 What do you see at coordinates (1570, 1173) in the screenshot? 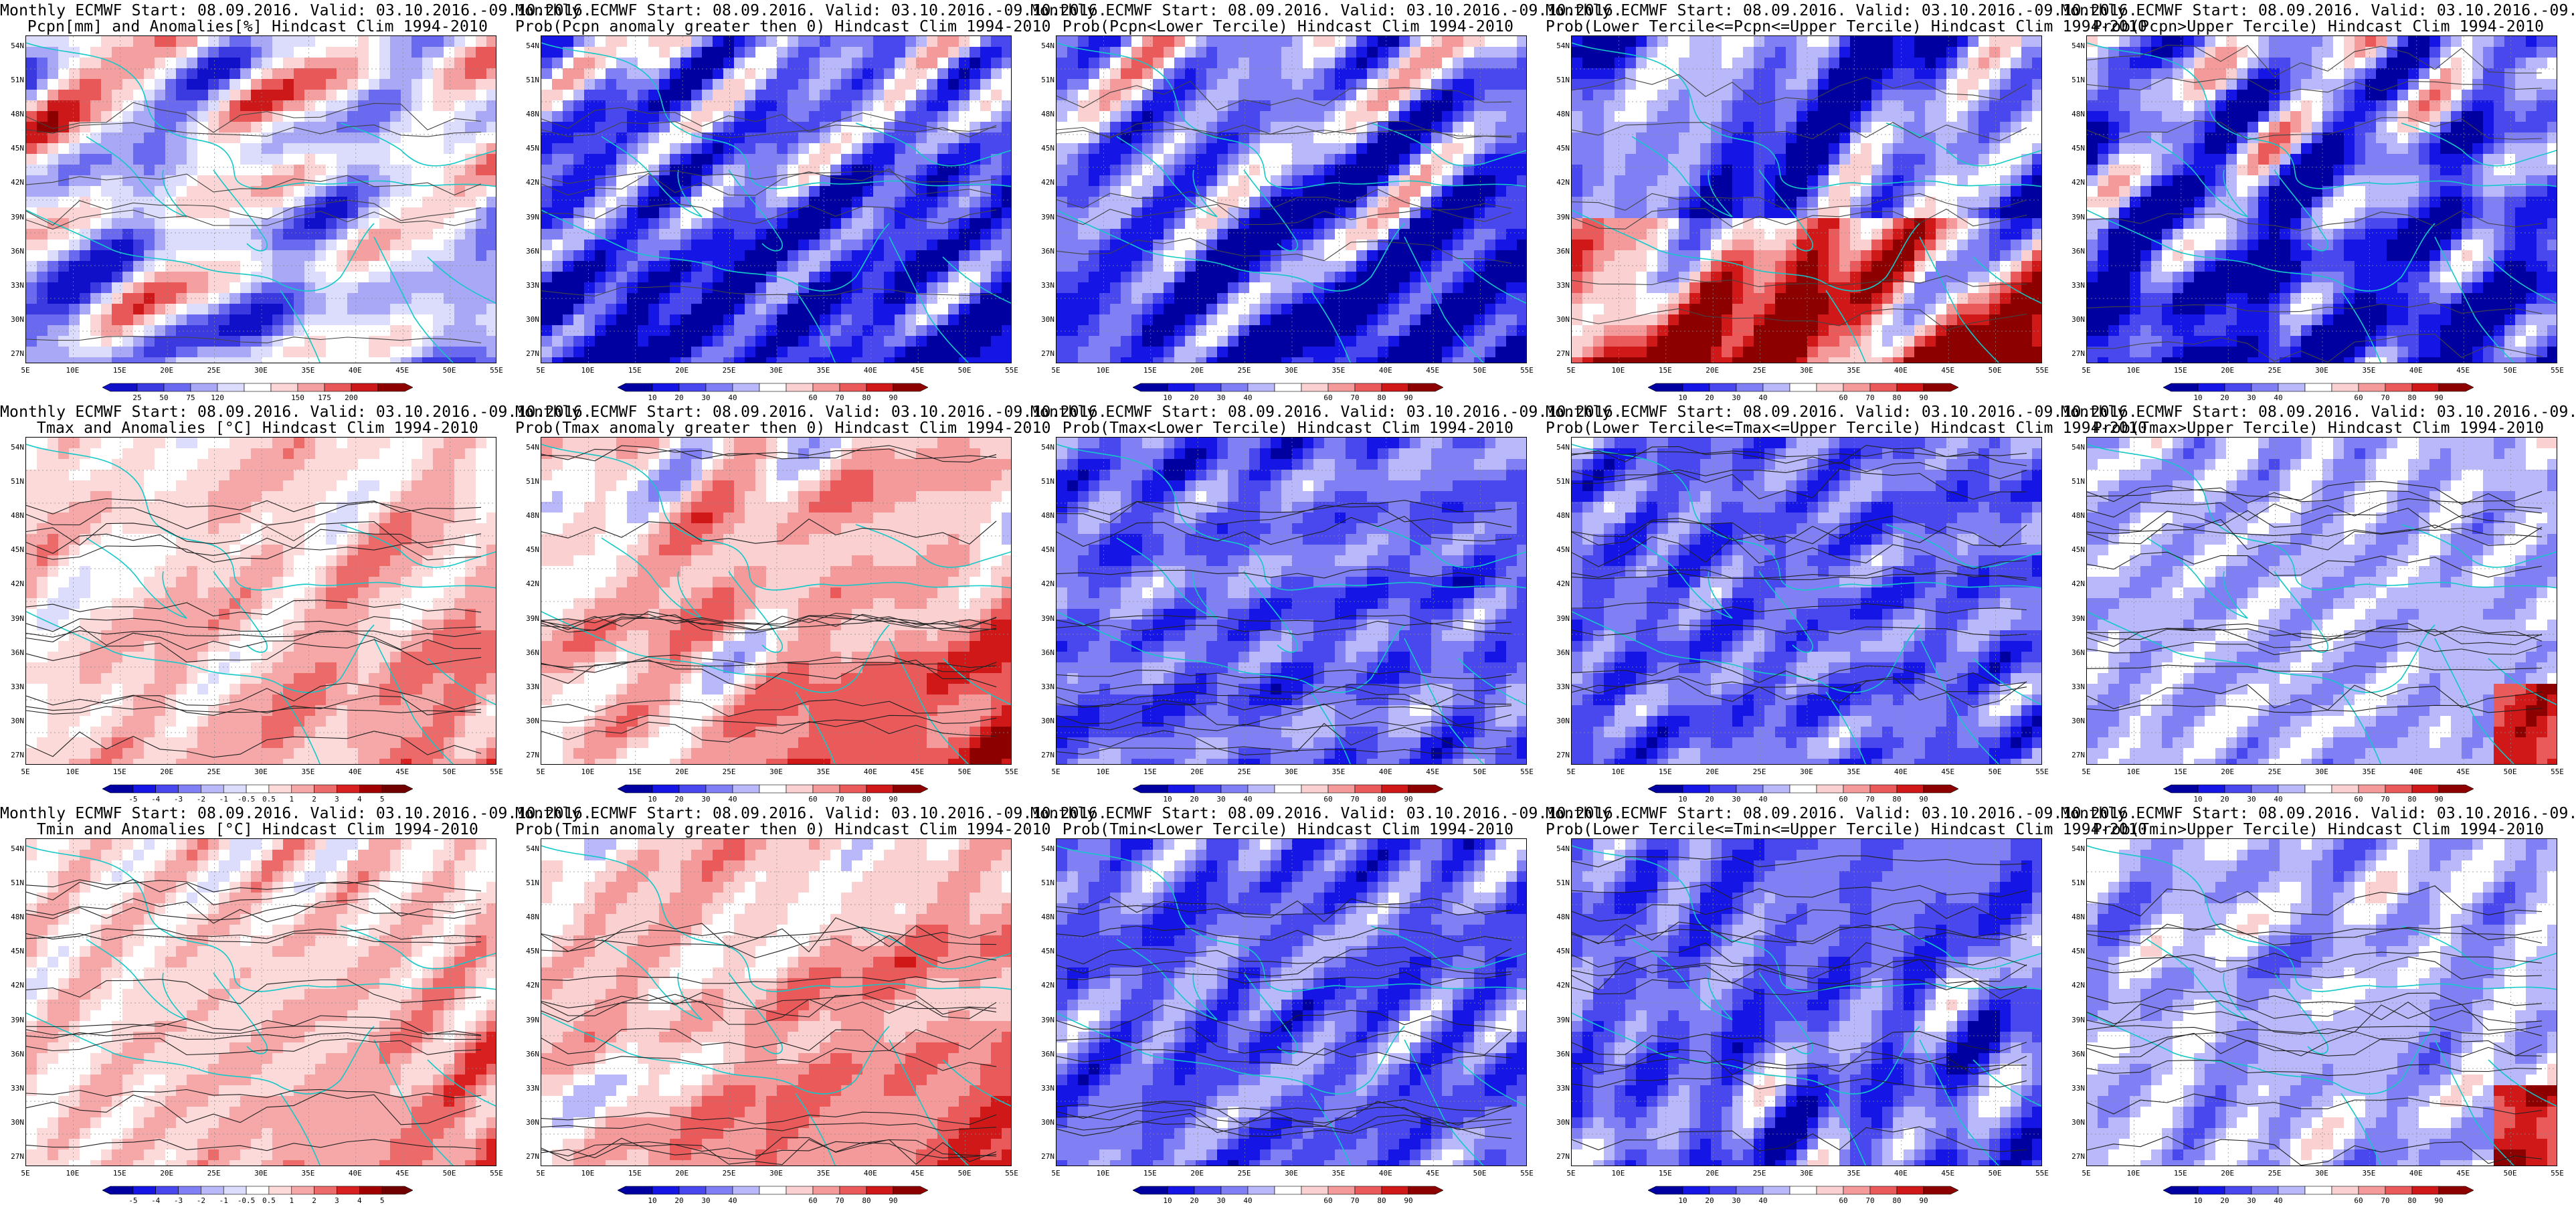
I see `lon-label: 5E` at bounding box center [1570, 1173].